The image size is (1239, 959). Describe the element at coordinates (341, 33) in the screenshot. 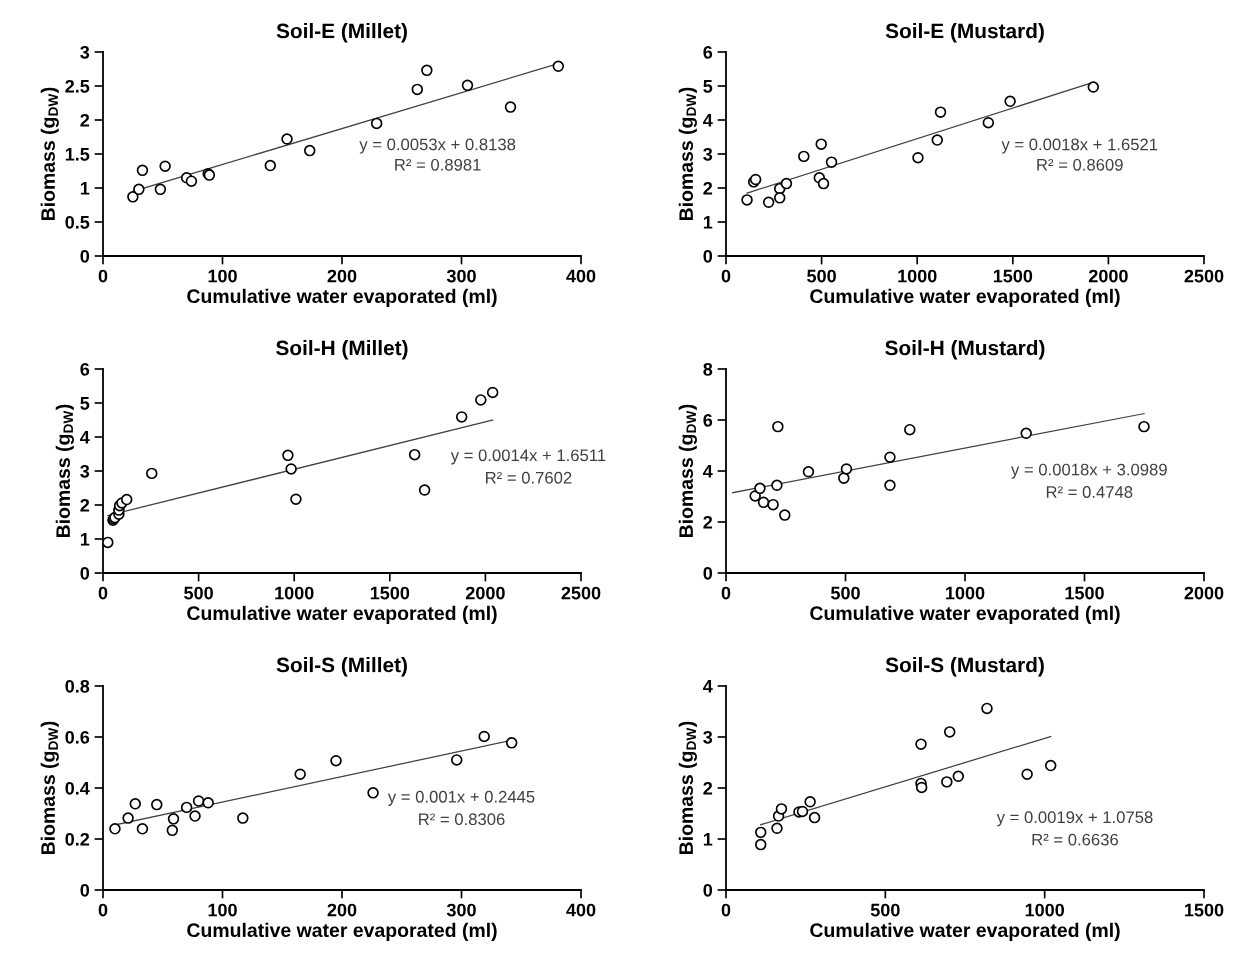

I see `chart-title: Soil-E (Millet)` at that location.